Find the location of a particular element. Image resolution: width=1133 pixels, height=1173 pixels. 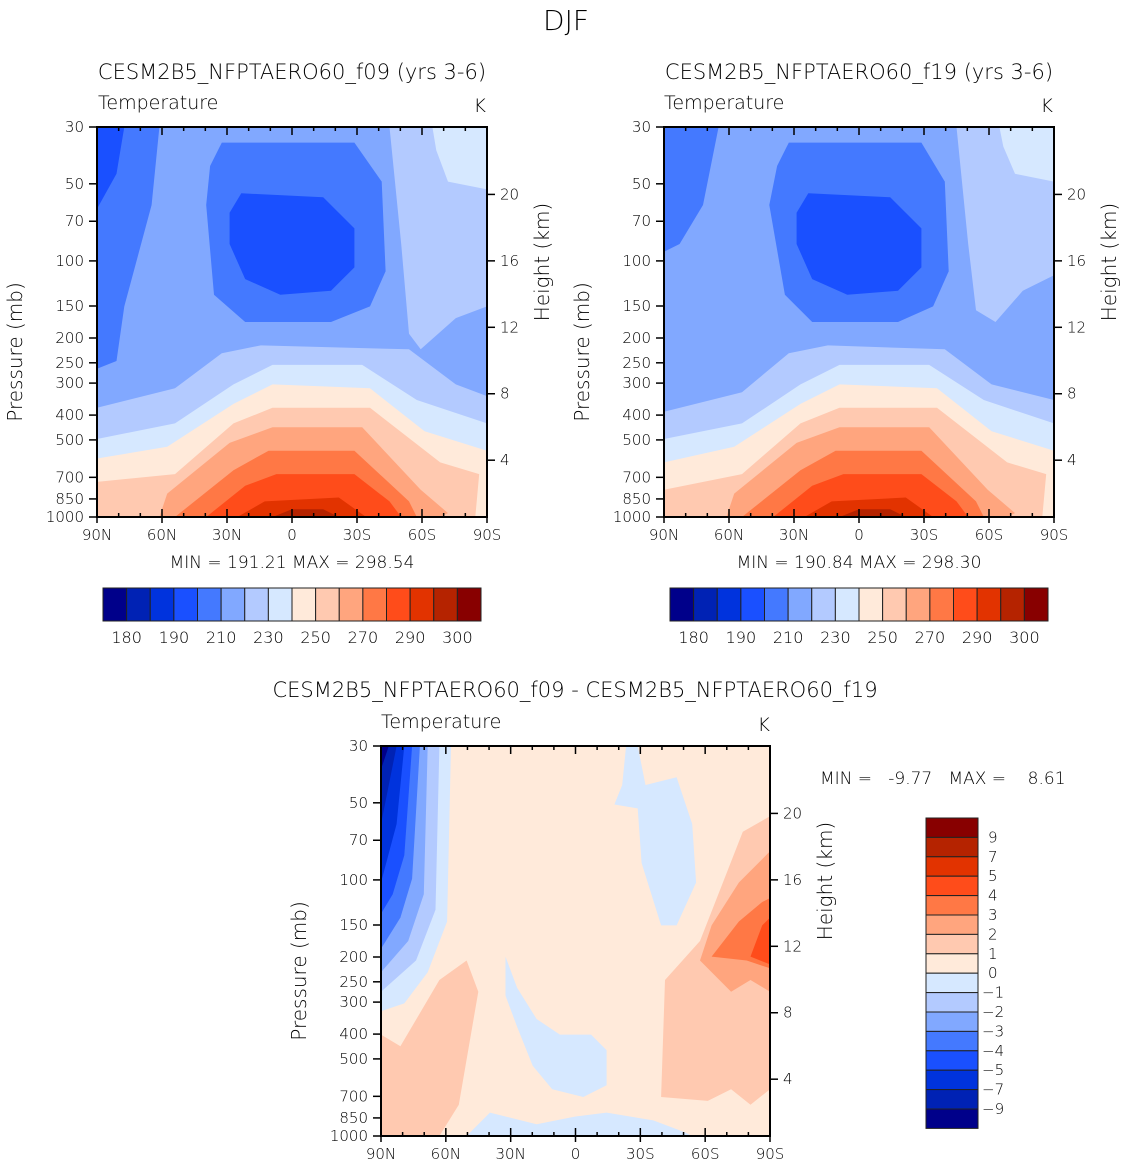

y-right-tick-label: 12 is located at coordinates (509, 327).